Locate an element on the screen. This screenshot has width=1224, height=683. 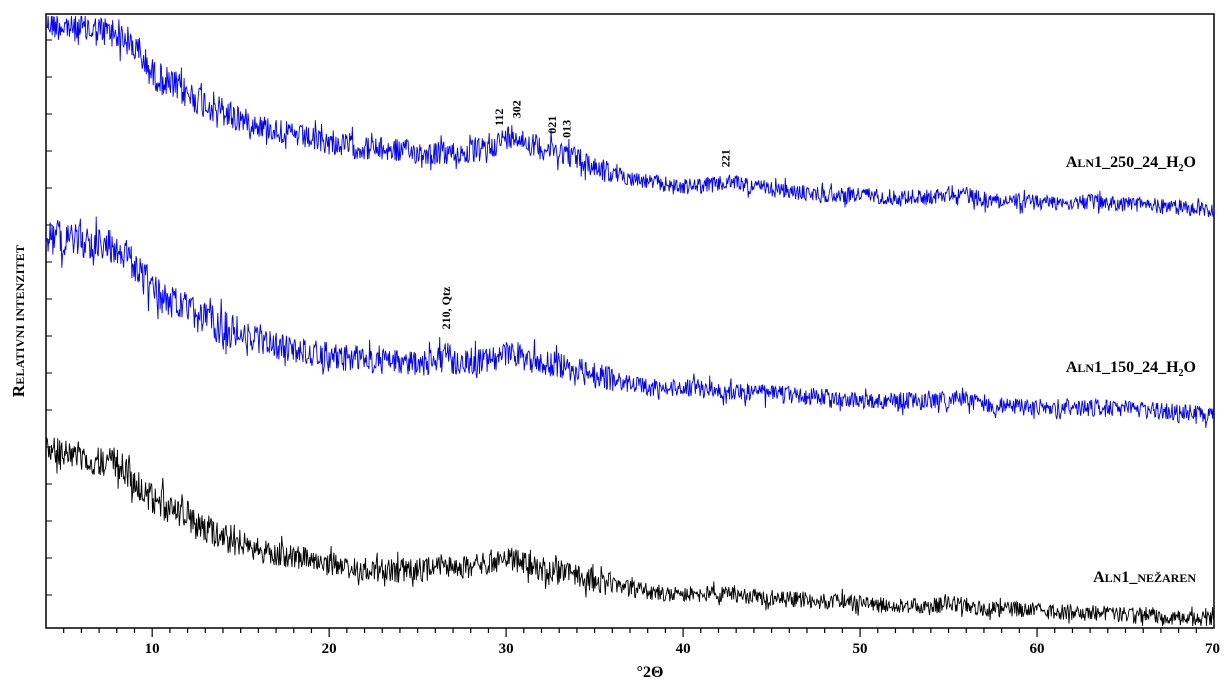
peak-label: 221 is located at coordinates (726, 158).